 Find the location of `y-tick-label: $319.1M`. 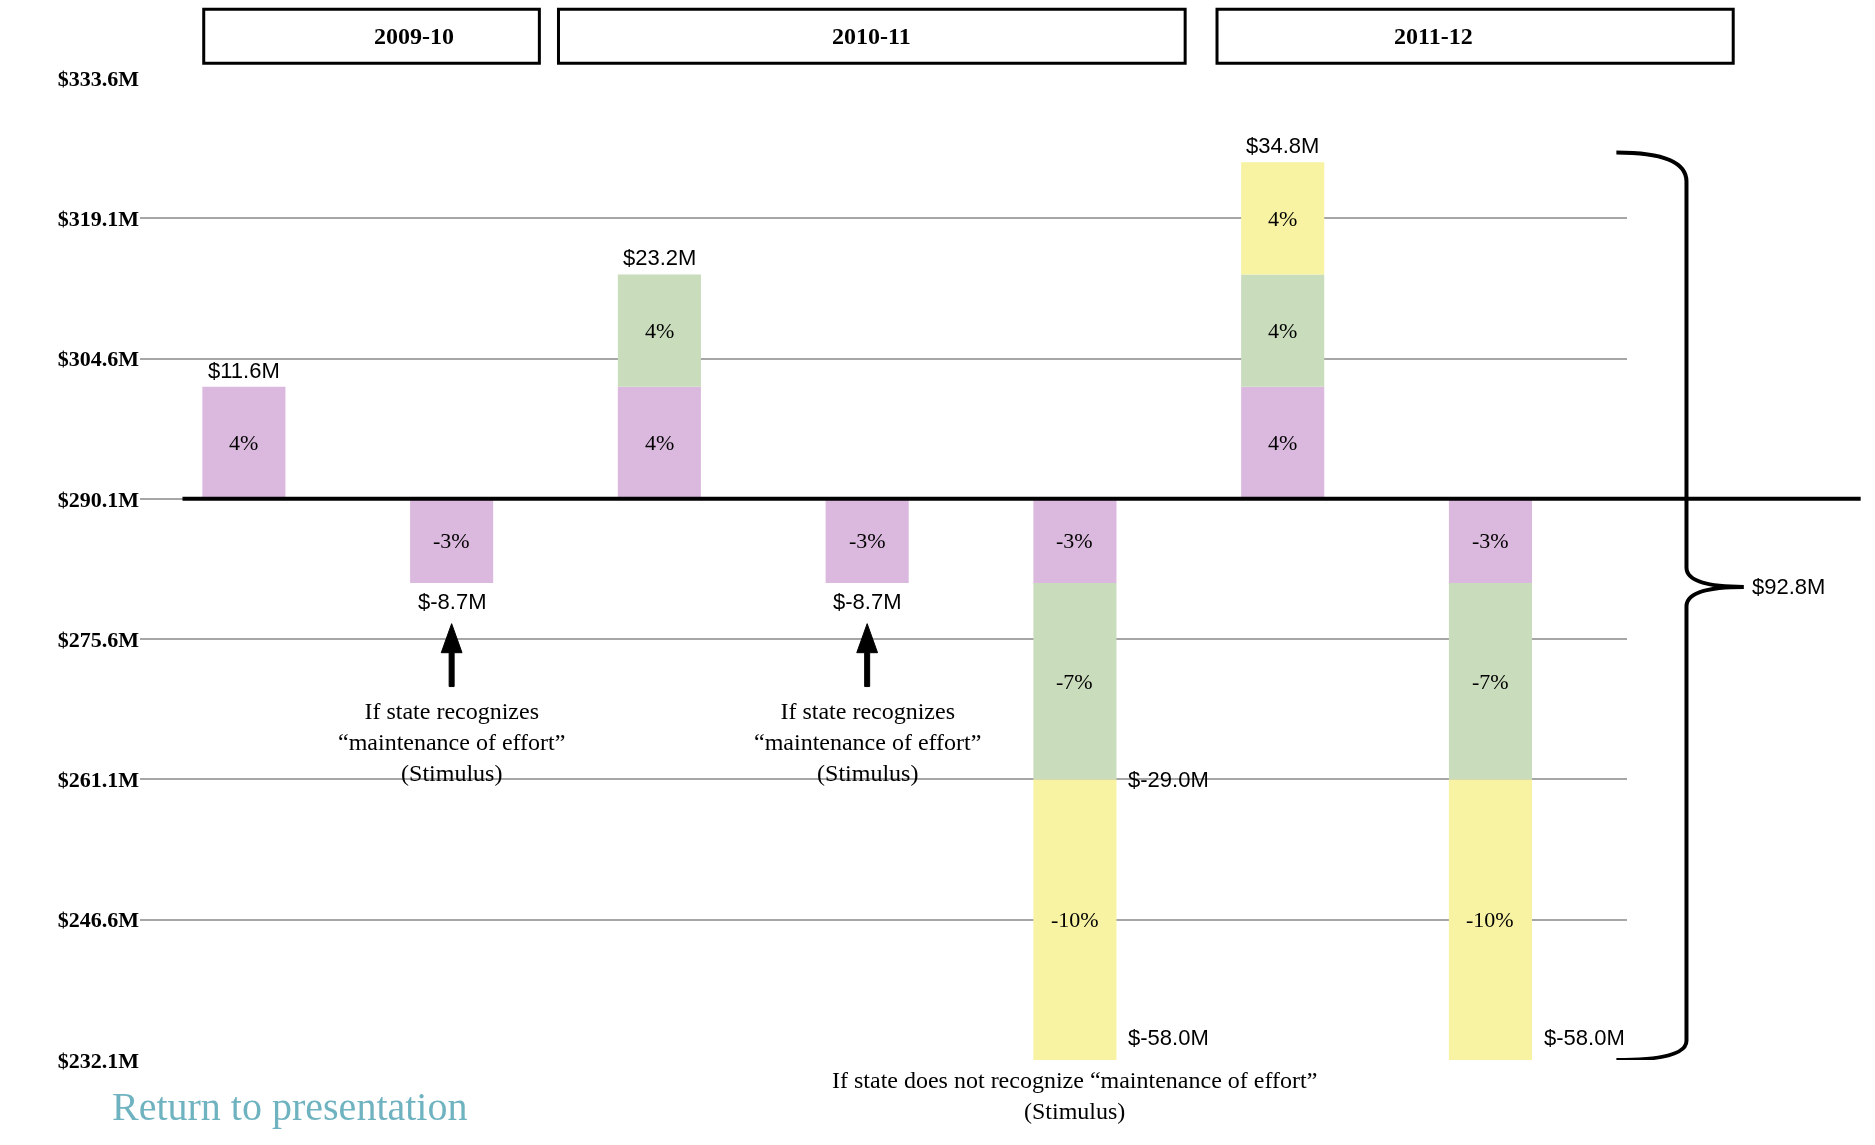

y-tick-label: $319.1M is located at coordinates (98, 218).